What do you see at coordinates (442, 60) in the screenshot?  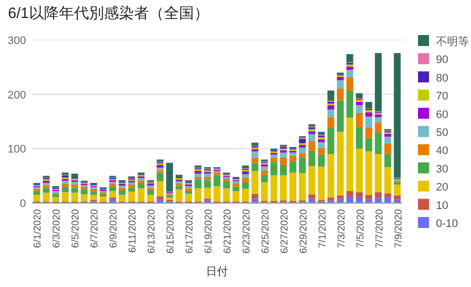 I see `legend-label: 90` at bounding box center [442, 60].